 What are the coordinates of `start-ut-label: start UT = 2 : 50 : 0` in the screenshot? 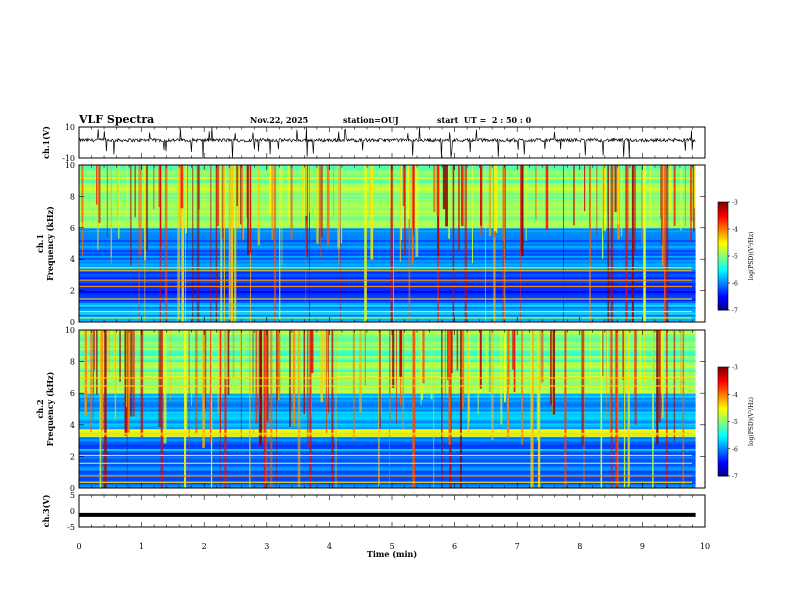 It's located at (484, 120).